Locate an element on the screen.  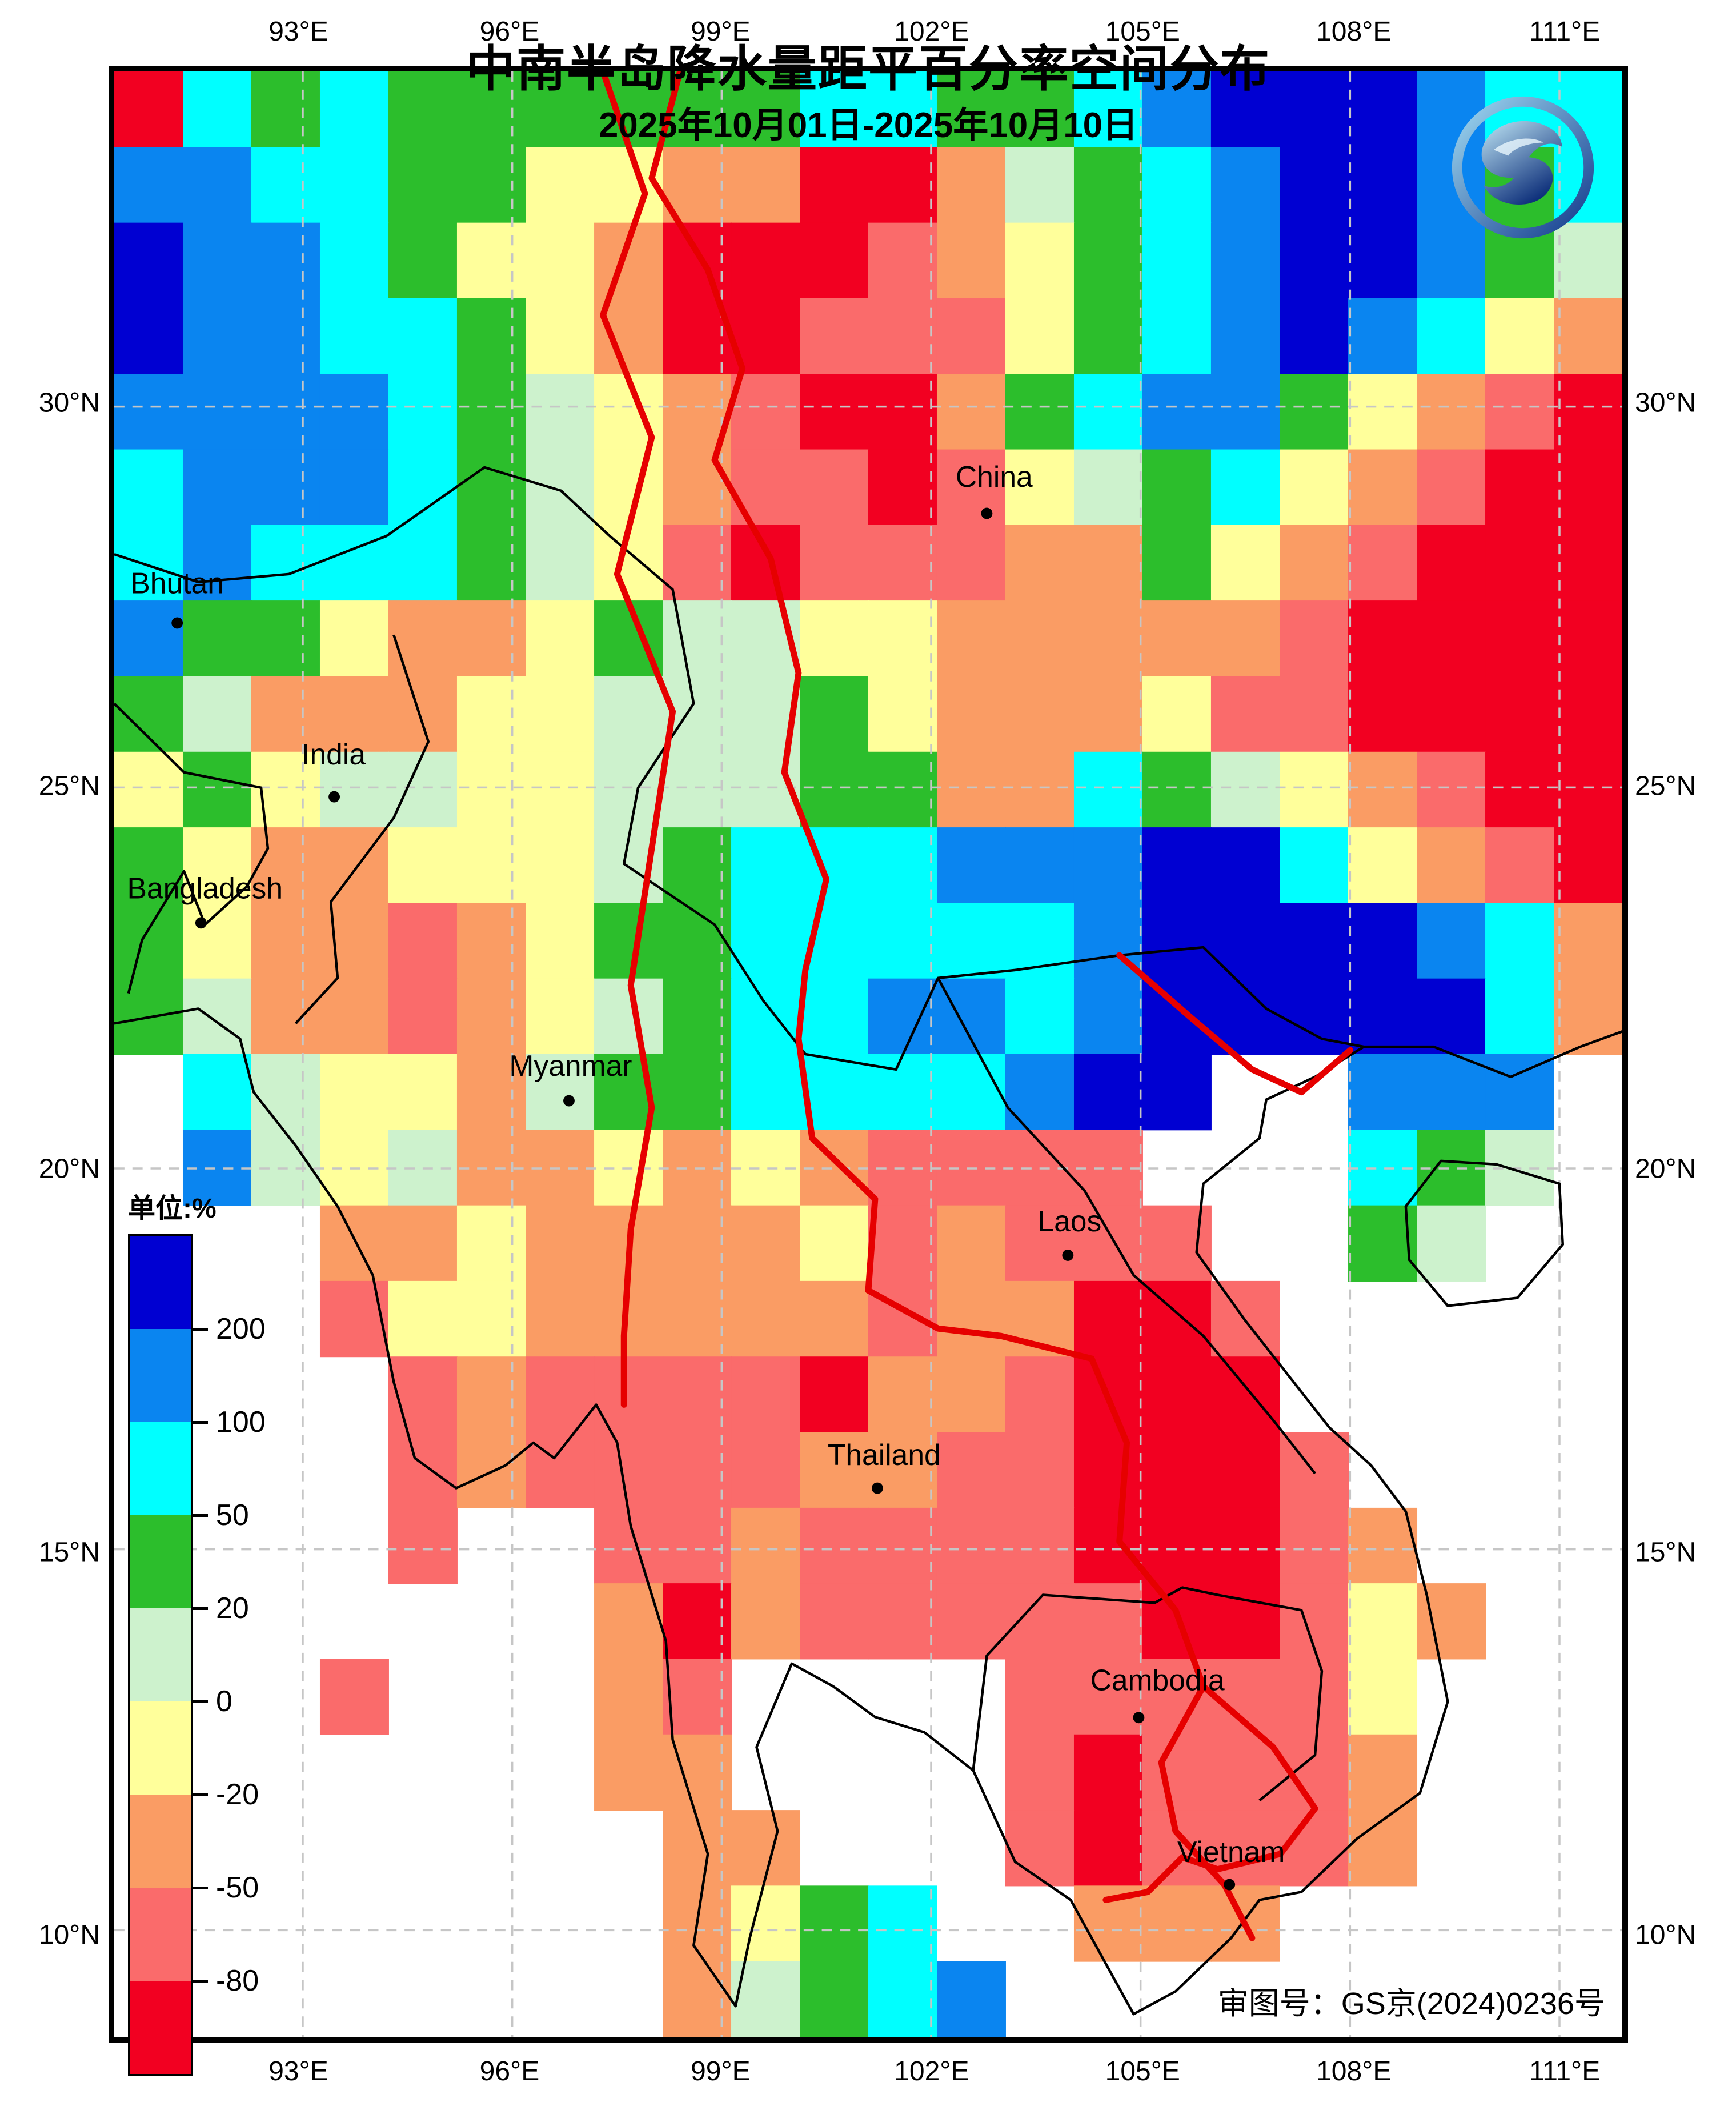
salween-line is located at coordinates (638, 739).